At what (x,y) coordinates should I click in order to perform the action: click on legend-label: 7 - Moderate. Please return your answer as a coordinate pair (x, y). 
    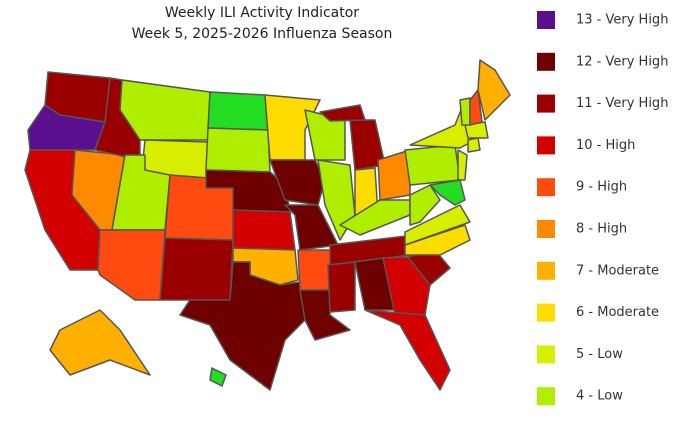
    Looking at the image, I should click on (617, 270).